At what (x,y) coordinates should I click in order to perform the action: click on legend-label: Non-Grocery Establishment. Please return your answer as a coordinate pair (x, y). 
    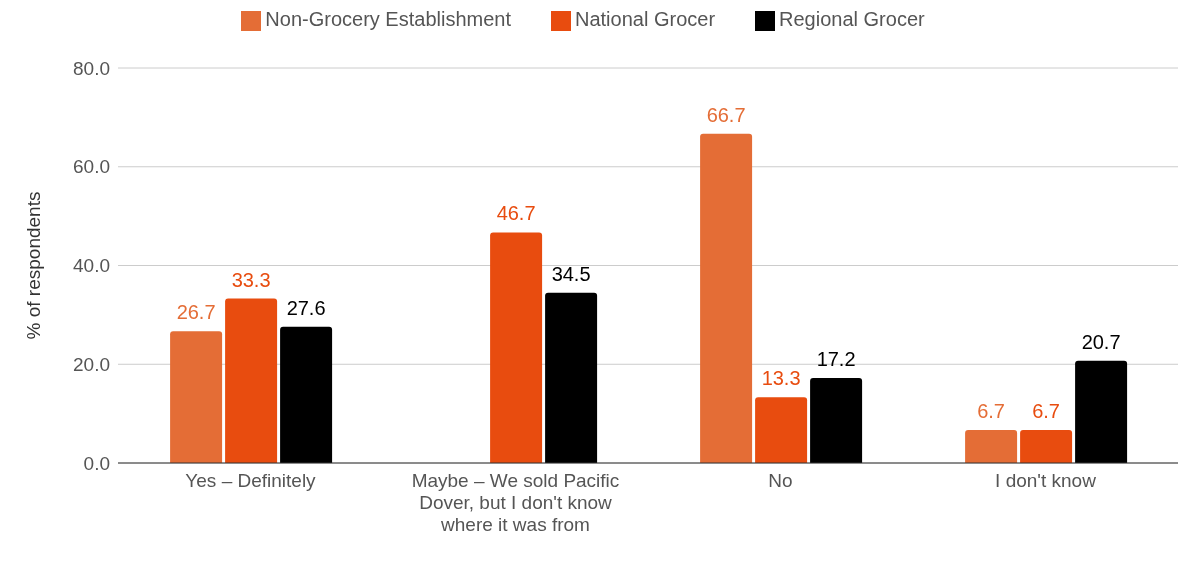
    Looking at the image, I should click on (388, 19).